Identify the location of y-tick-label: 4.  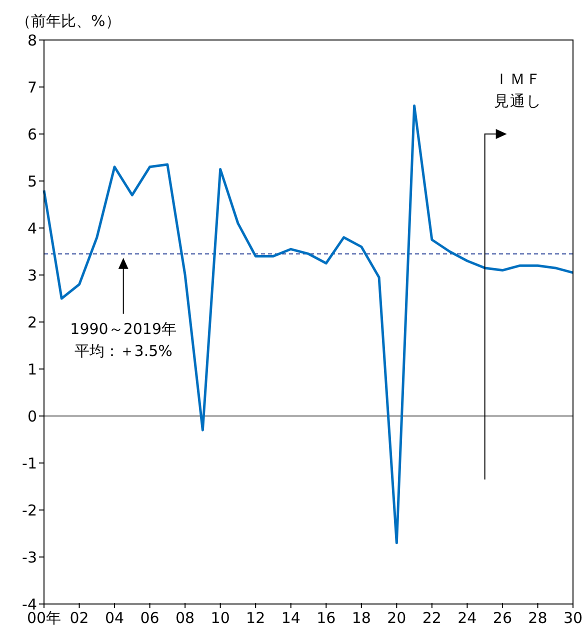
(32, 228).